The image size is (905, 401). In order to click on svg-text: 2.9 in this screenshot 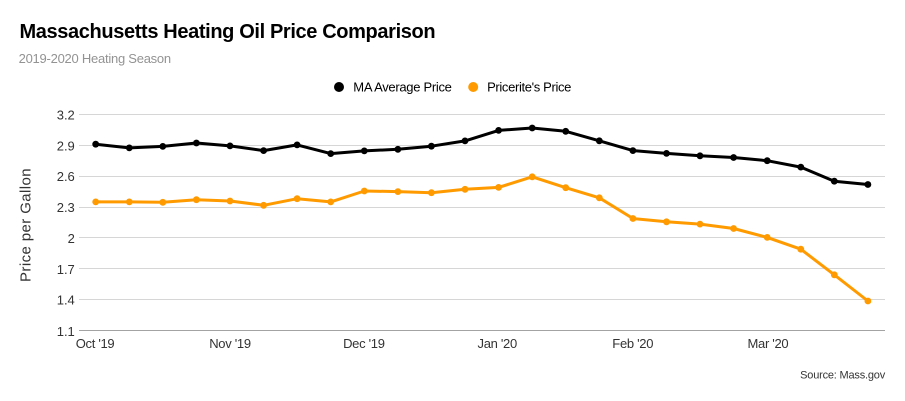, I will do `click(66, 145)`.